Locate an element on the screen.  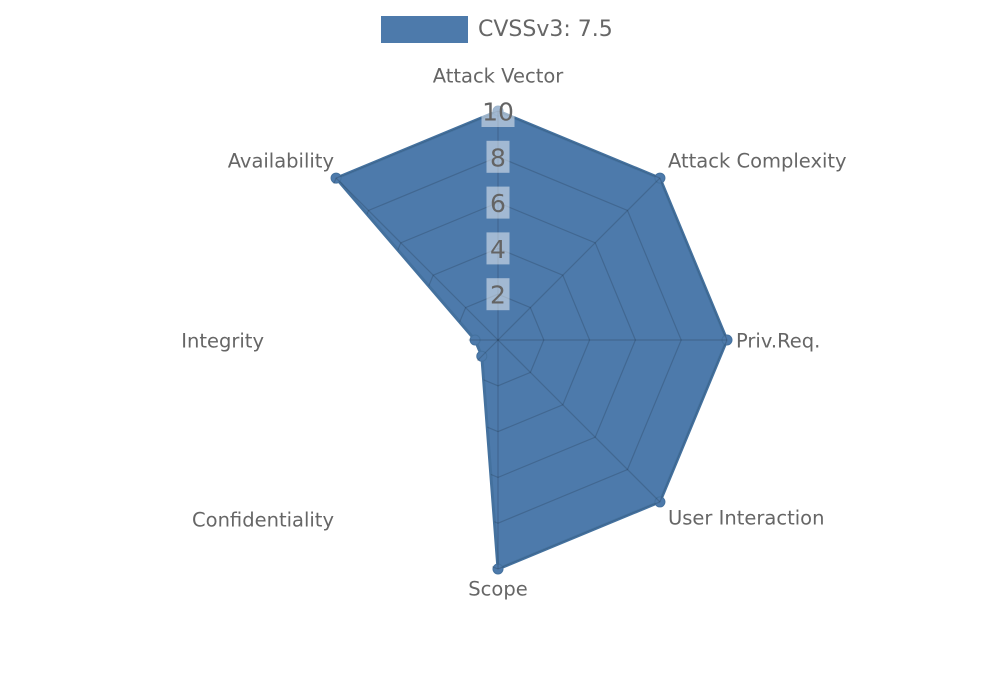
axis-label-attack-complexity: Attack Complexity is located at coordinates (757, 161).